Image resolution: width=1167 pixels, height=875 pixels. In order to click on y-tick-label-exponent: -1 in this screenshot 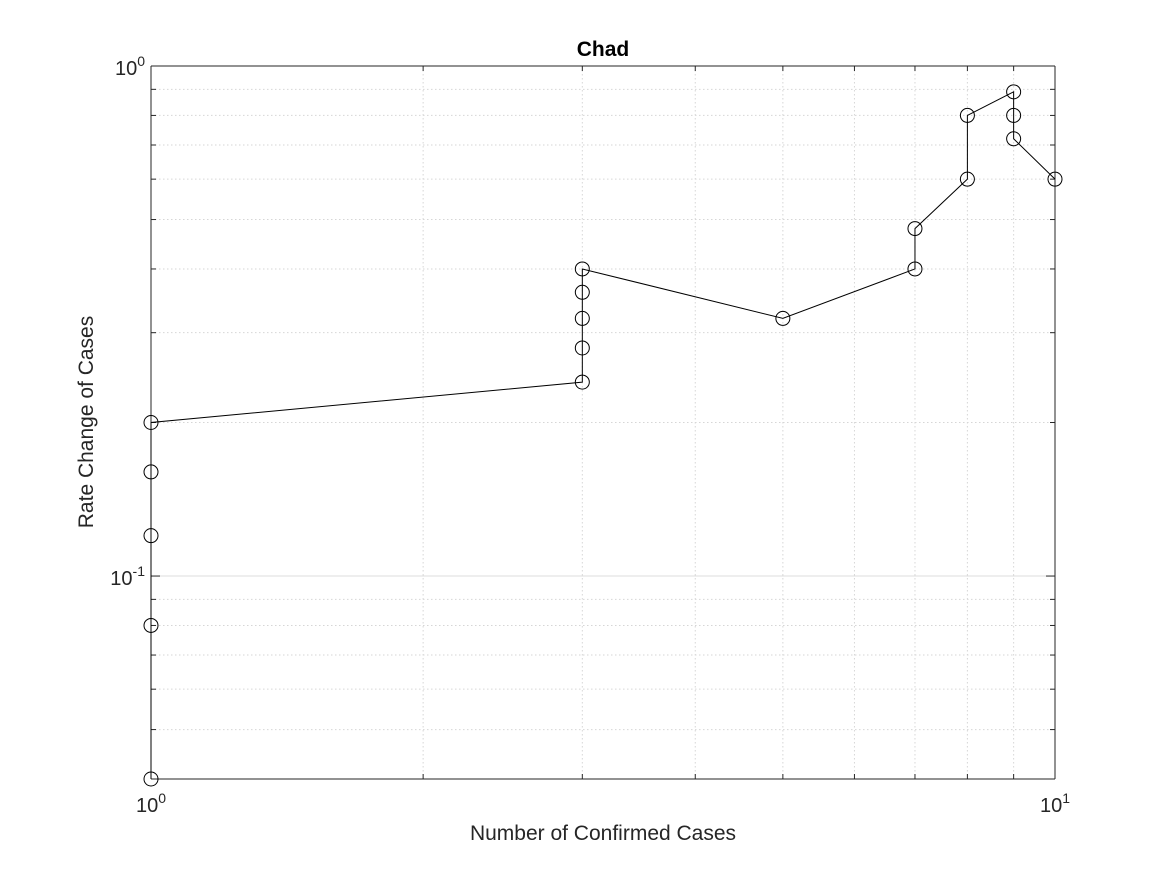, I will do `click(139, 571)`.